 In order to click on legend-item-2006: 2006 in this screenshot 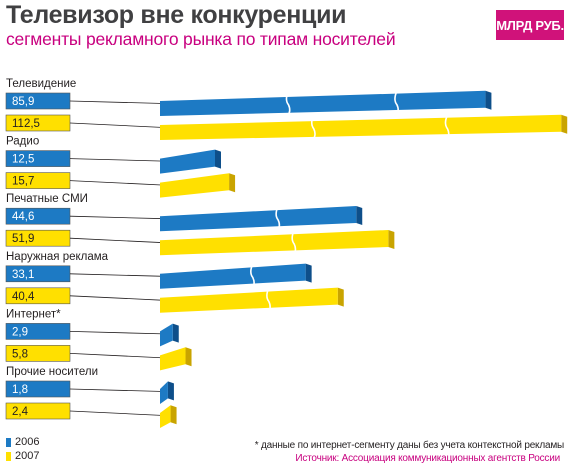, I will do `click(22, 442)`.